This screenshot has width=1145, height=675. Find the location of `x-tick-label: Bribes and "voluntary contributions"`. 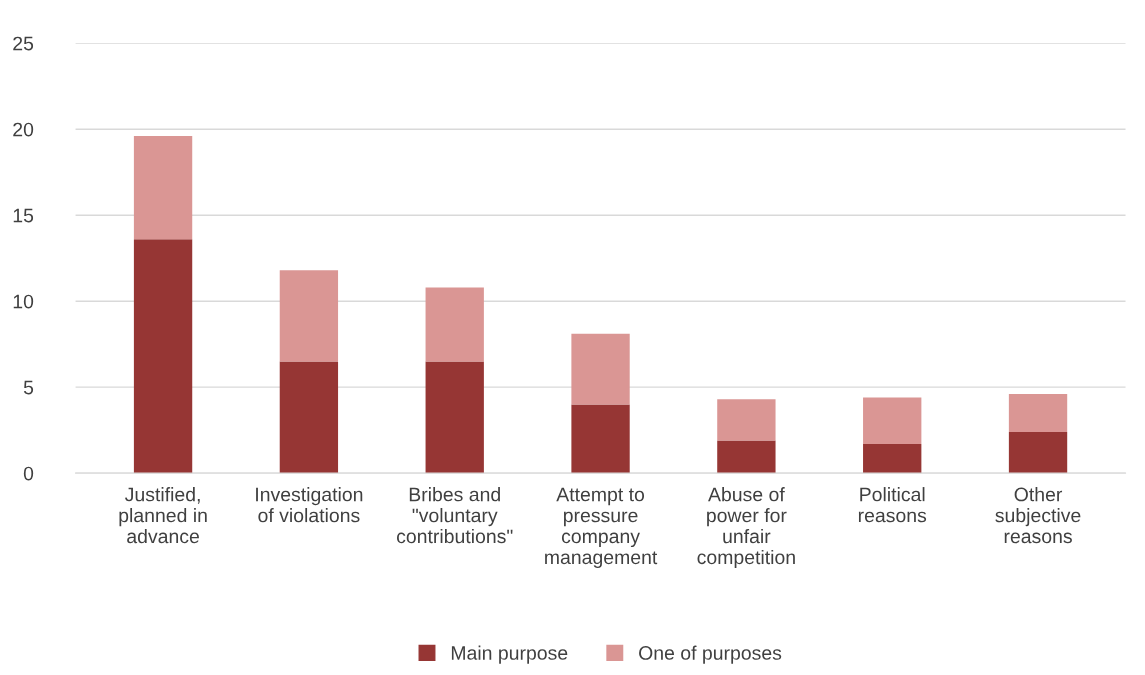

x-tick-label: Bribes and "voluntary contributions" is located at coordinates (454, 515).